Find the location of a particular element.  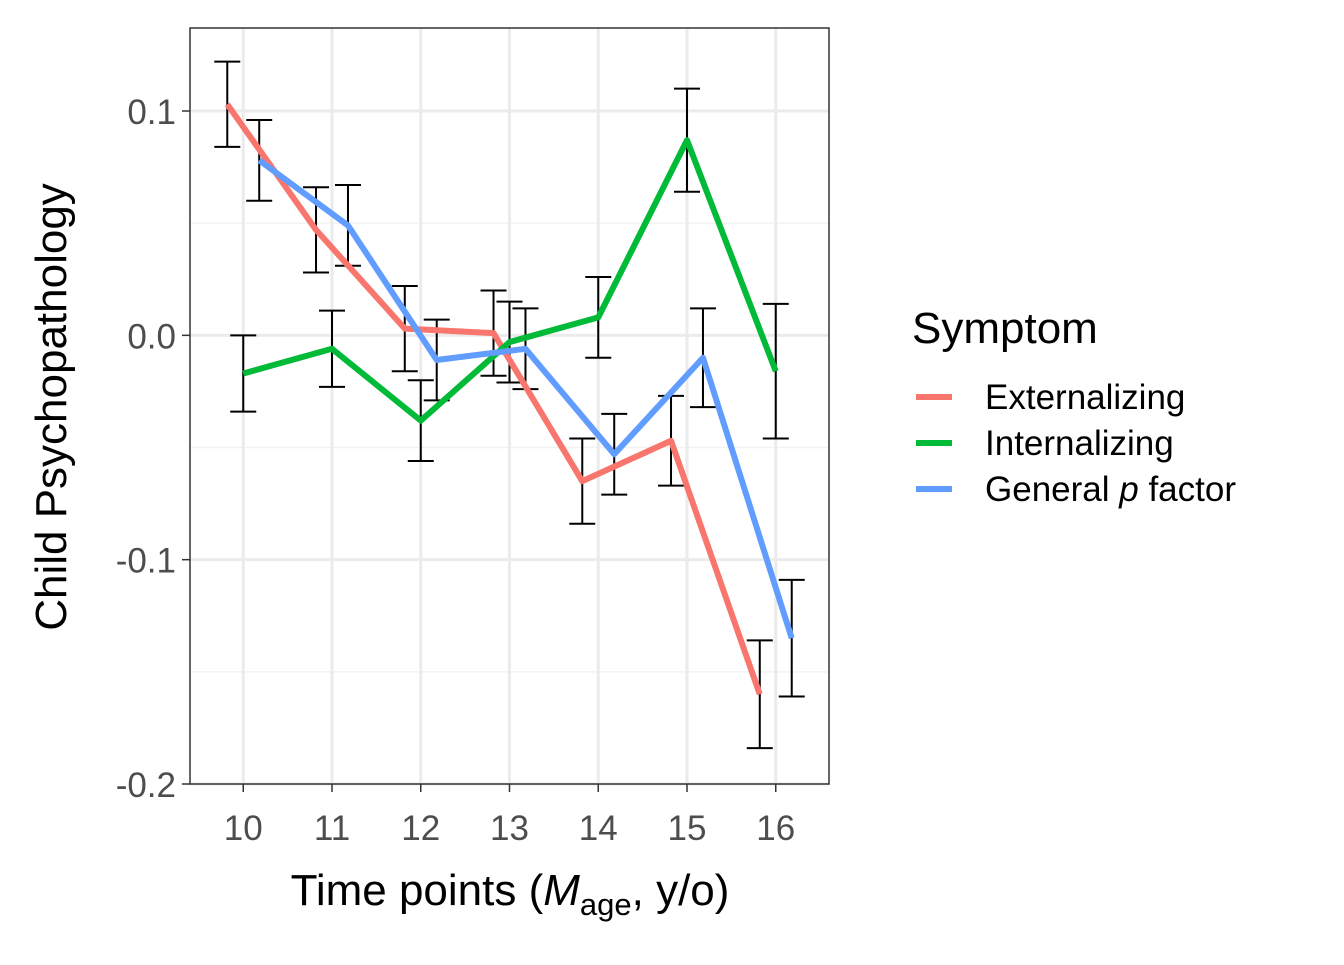

x-tick-label: 15 is located at coordinates (687, 828).